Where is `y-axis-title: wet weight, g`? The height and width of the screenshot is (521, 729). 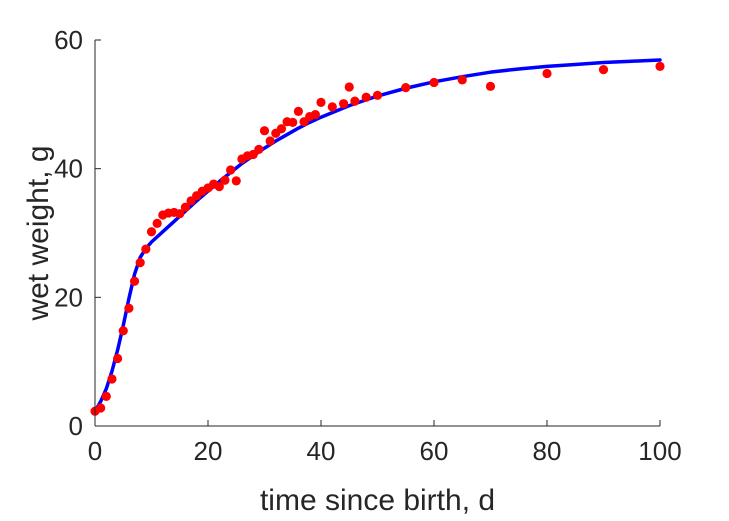 y-axis-title: wet weight, g is located at coordinates (38, 233).